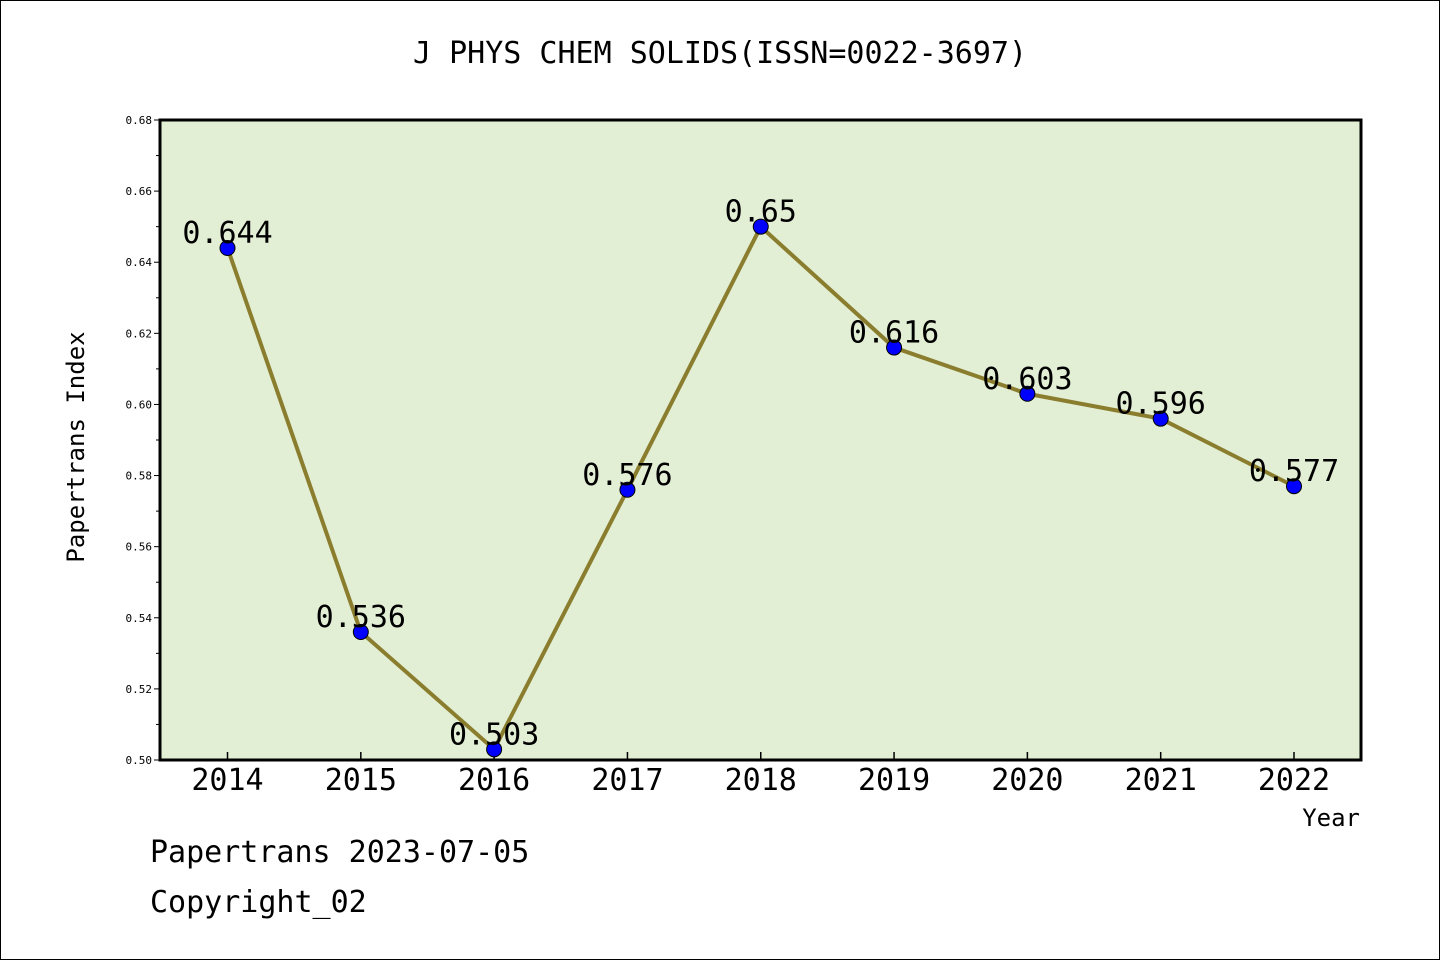 This screenshot has width=1440, height=960. Describe the element at coordinates (139, 760) in the screenshot. I see `y-tick-label: 0.50` at that location.